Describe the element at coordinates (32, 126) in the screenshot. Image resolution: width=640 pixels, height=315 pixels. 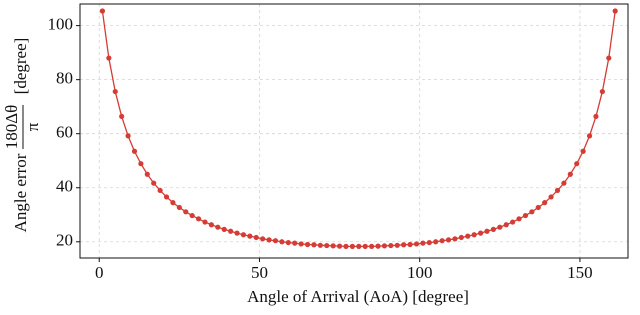
I see `y-label-denominator: π` at that location.